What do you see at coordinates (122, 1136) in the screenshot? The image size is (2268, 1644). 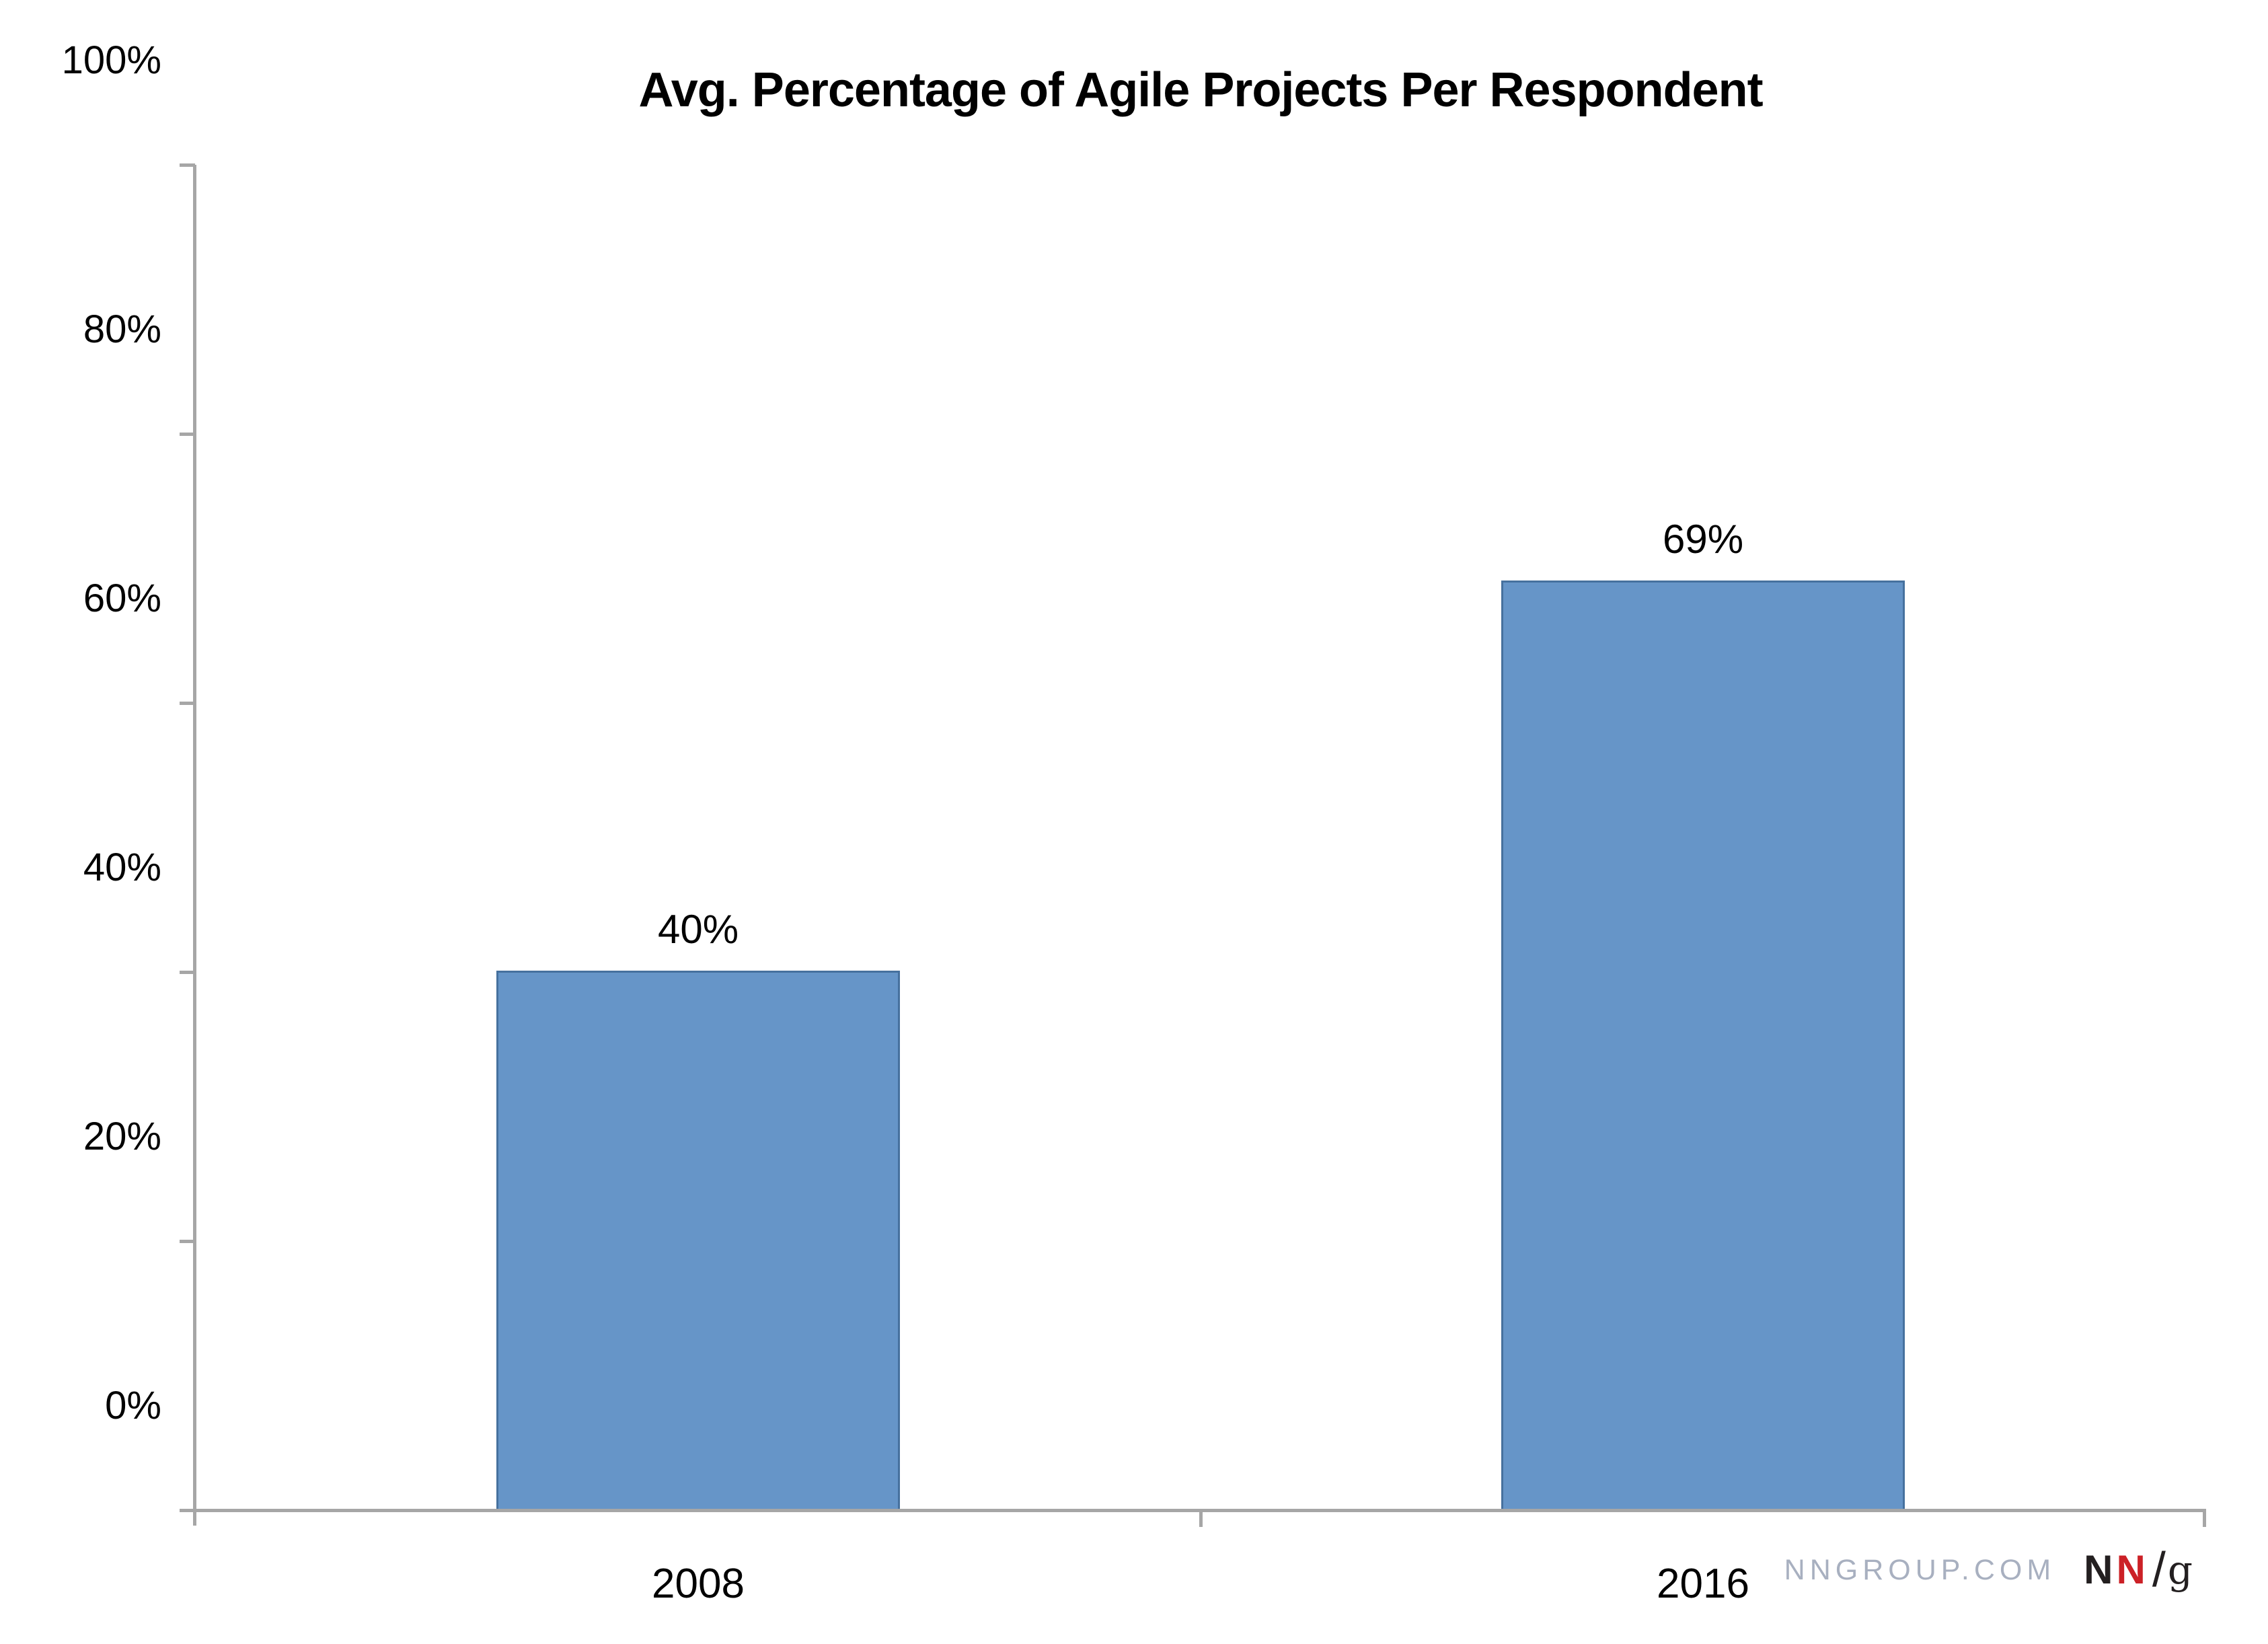 I see `y-axis-label-20: 20%` at bounding box center [122, 1136].